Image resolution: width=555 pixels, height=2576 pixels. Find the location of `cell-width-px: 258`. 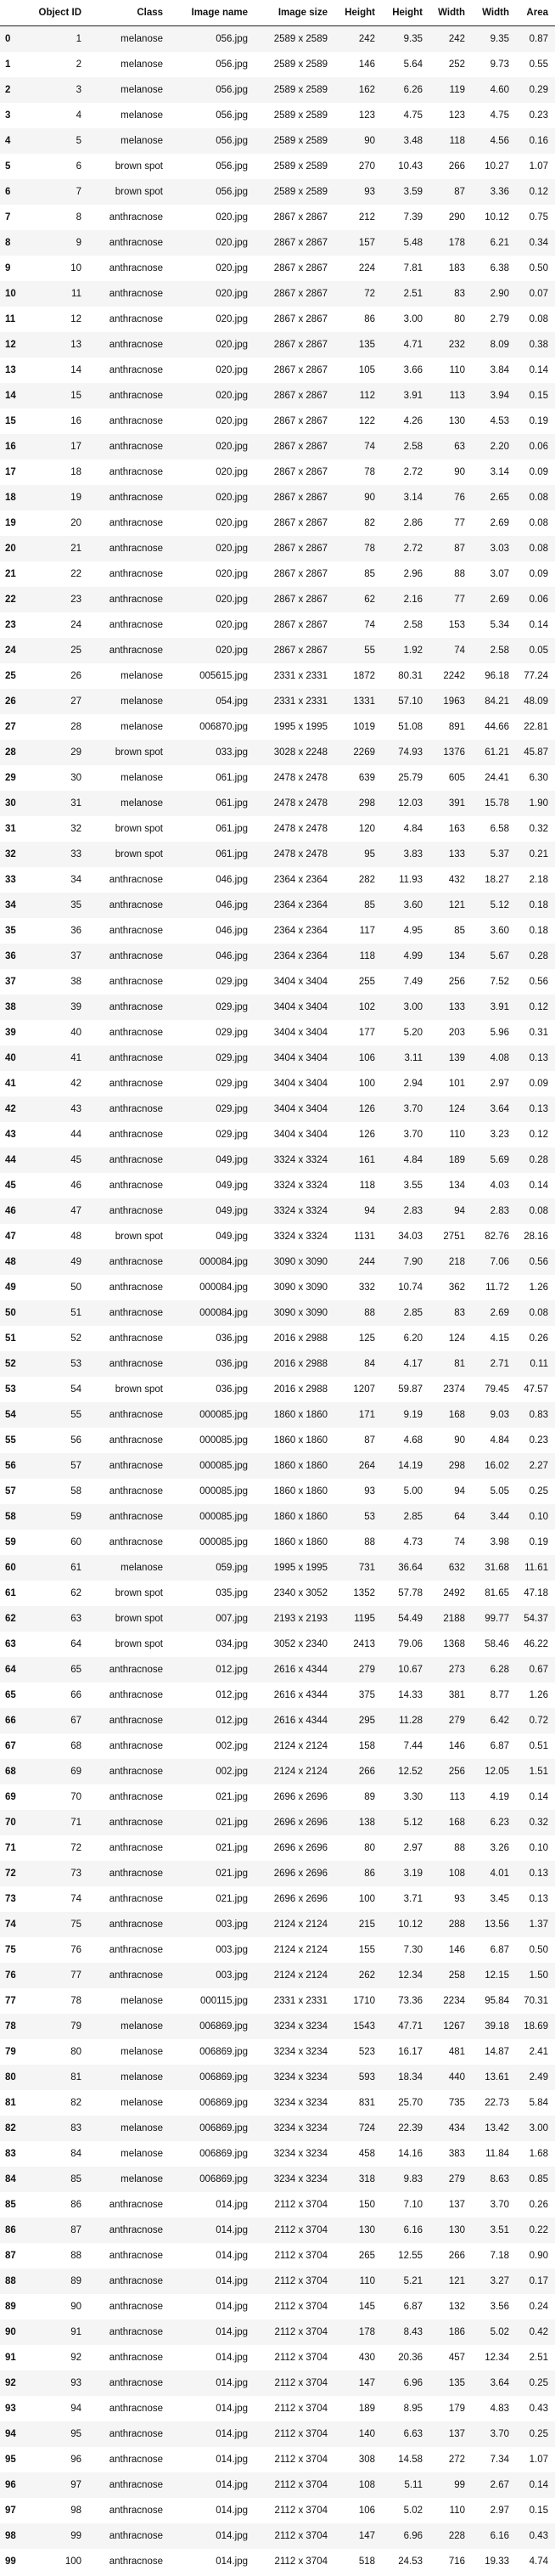

cell-width-px: 258 is located at coordinates (456, 1975).